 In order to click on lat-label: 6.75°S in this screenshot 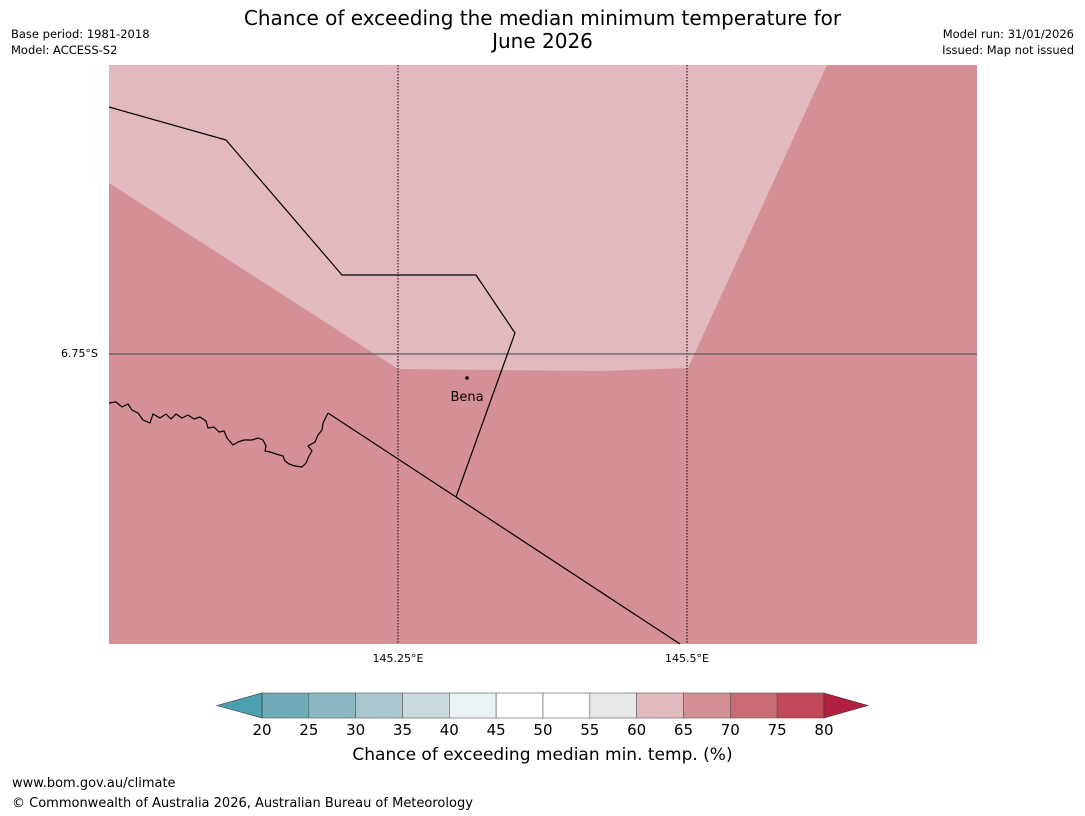, I will do `click(79, 353)`.